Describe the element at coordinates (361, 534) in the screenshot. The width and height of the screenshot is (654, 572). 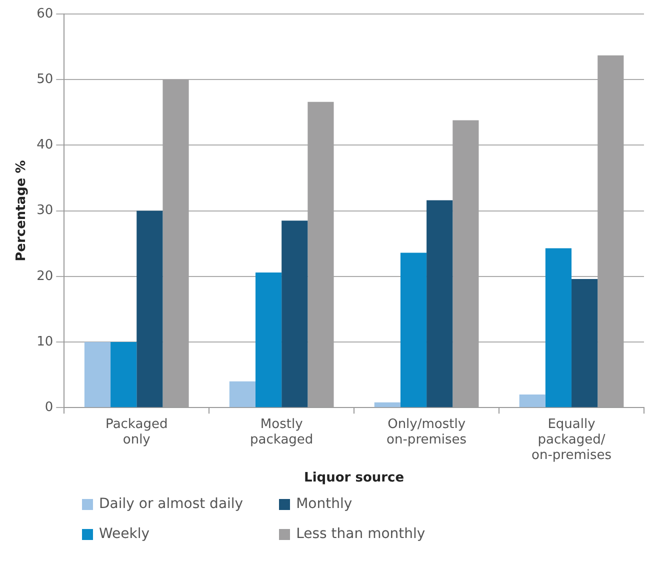
I see `legend-label: Less than monthly` at that location.